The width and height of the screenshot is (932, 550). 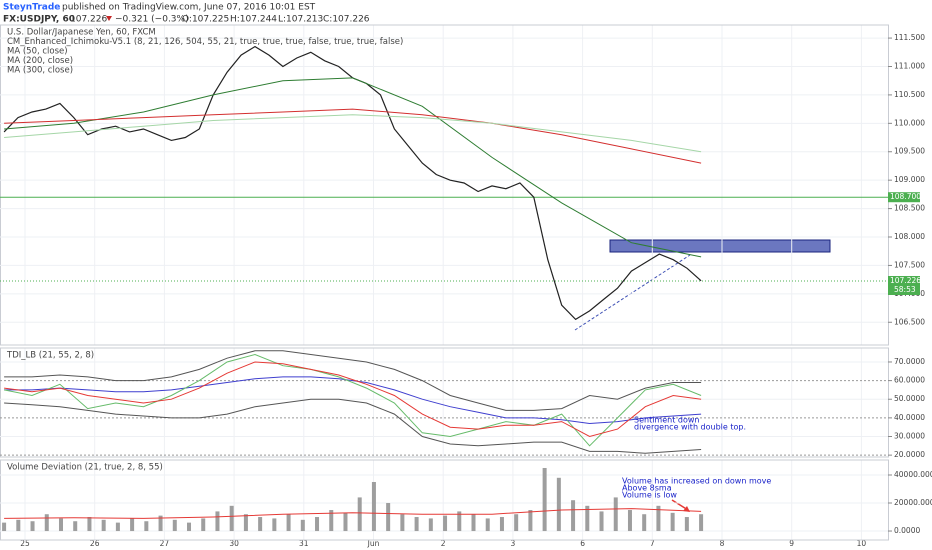 I want to click on x-tick-label: 3, so click(x=513, y=543).